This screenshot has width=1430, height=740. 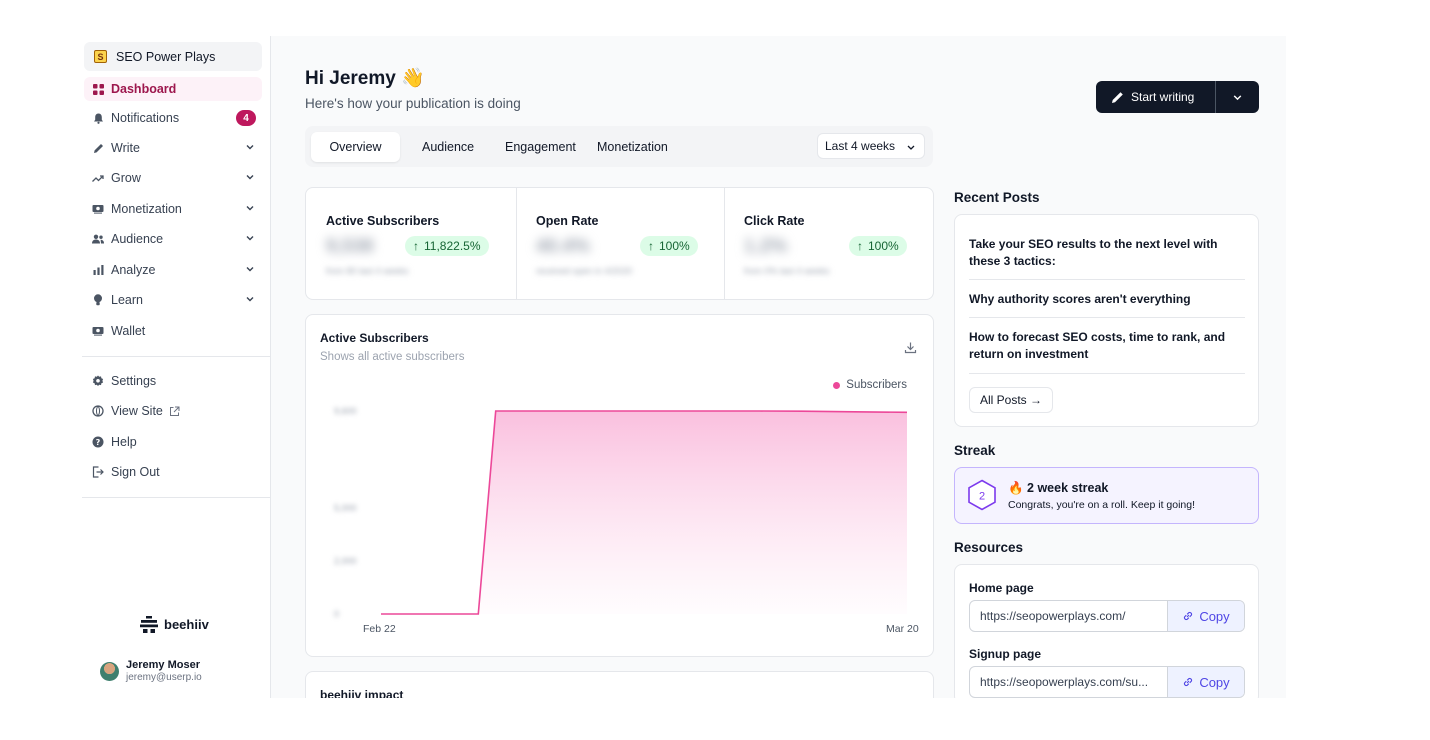 I want to click on all-posts-button: All Posts →, so click(x=1011, y=400).